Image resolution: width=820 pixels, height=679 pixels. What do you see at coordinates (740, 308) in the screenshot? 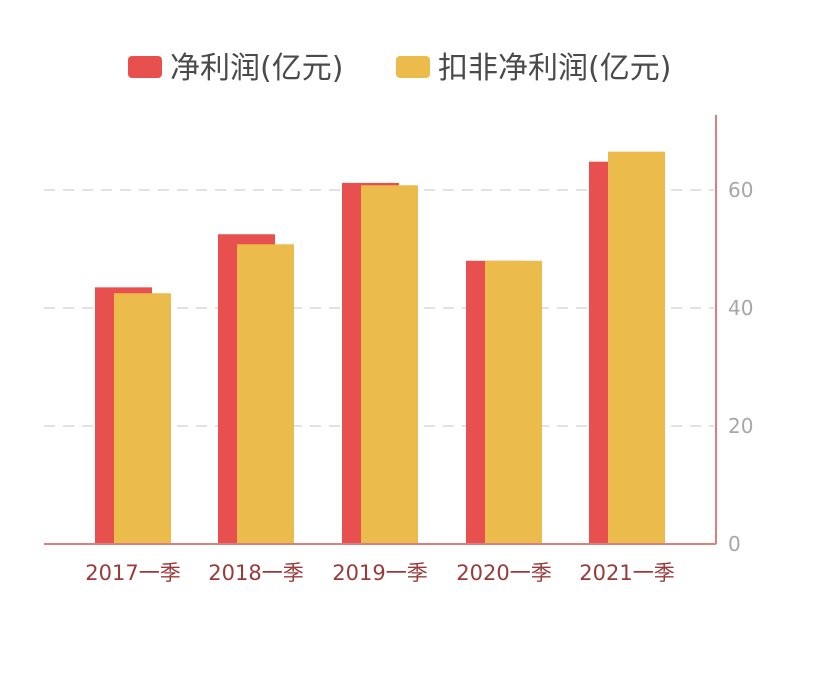
I see `y-tick-label: 40` at bounding box center [740, 308].